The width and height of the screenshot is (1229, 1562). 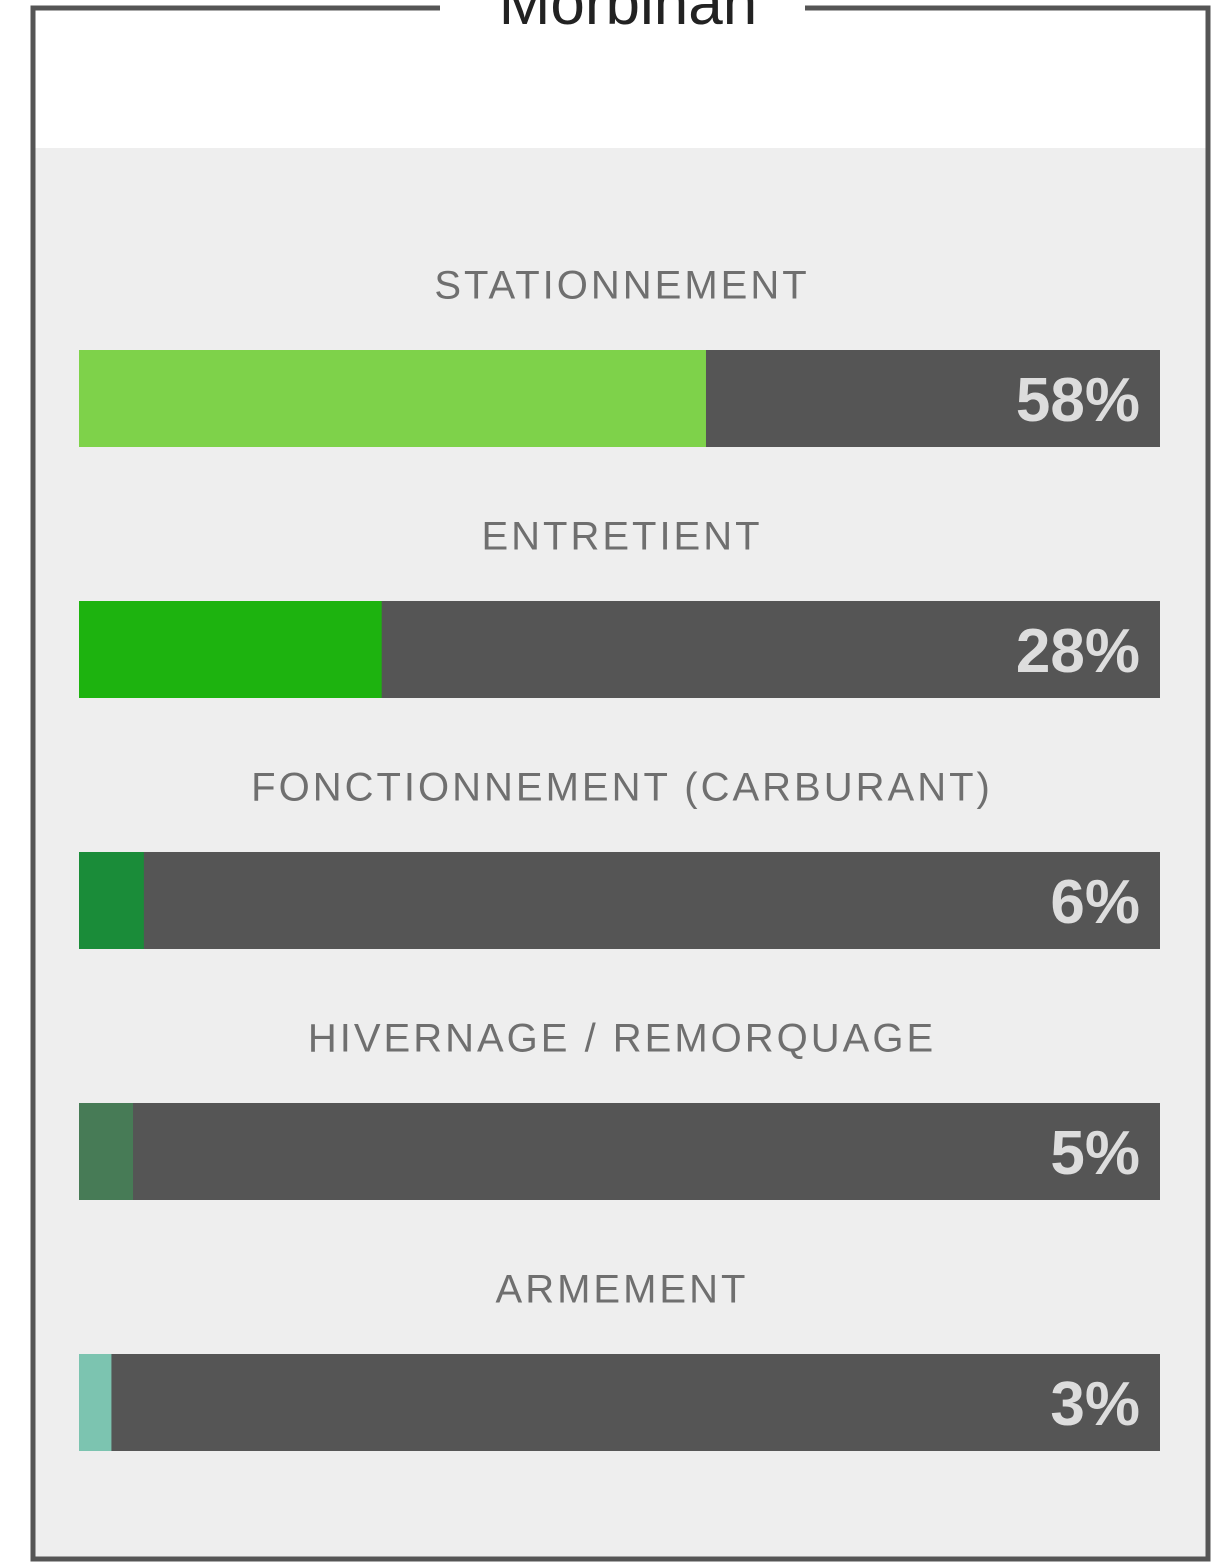 I want to click on value-label: 5%, so click(x=1095, y=1153).